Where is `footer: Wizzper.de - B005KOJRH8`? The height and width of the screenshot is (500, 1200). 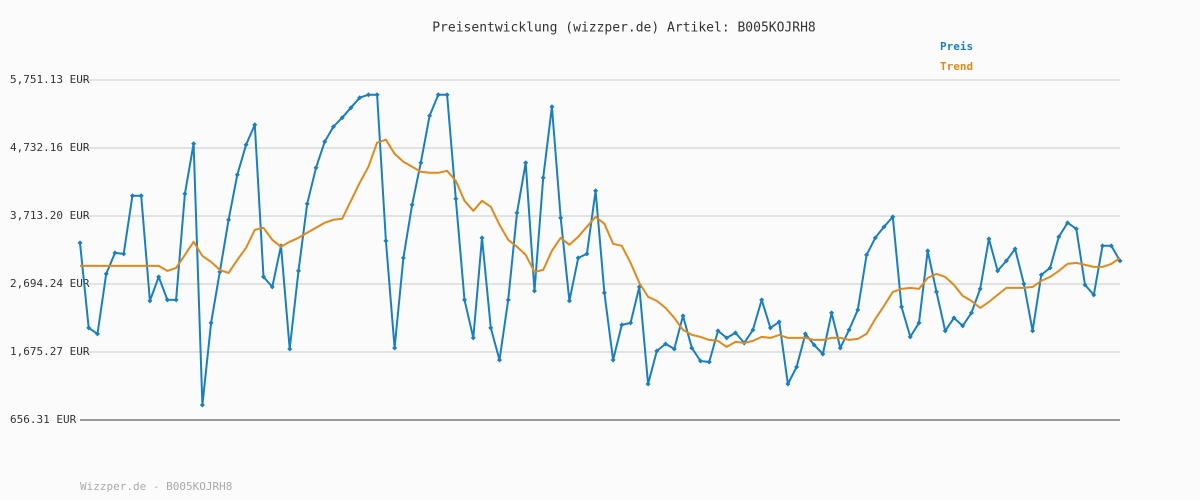
footer: Wizzper.de - B005KOJRH8 is located at coordinates (156, 486).